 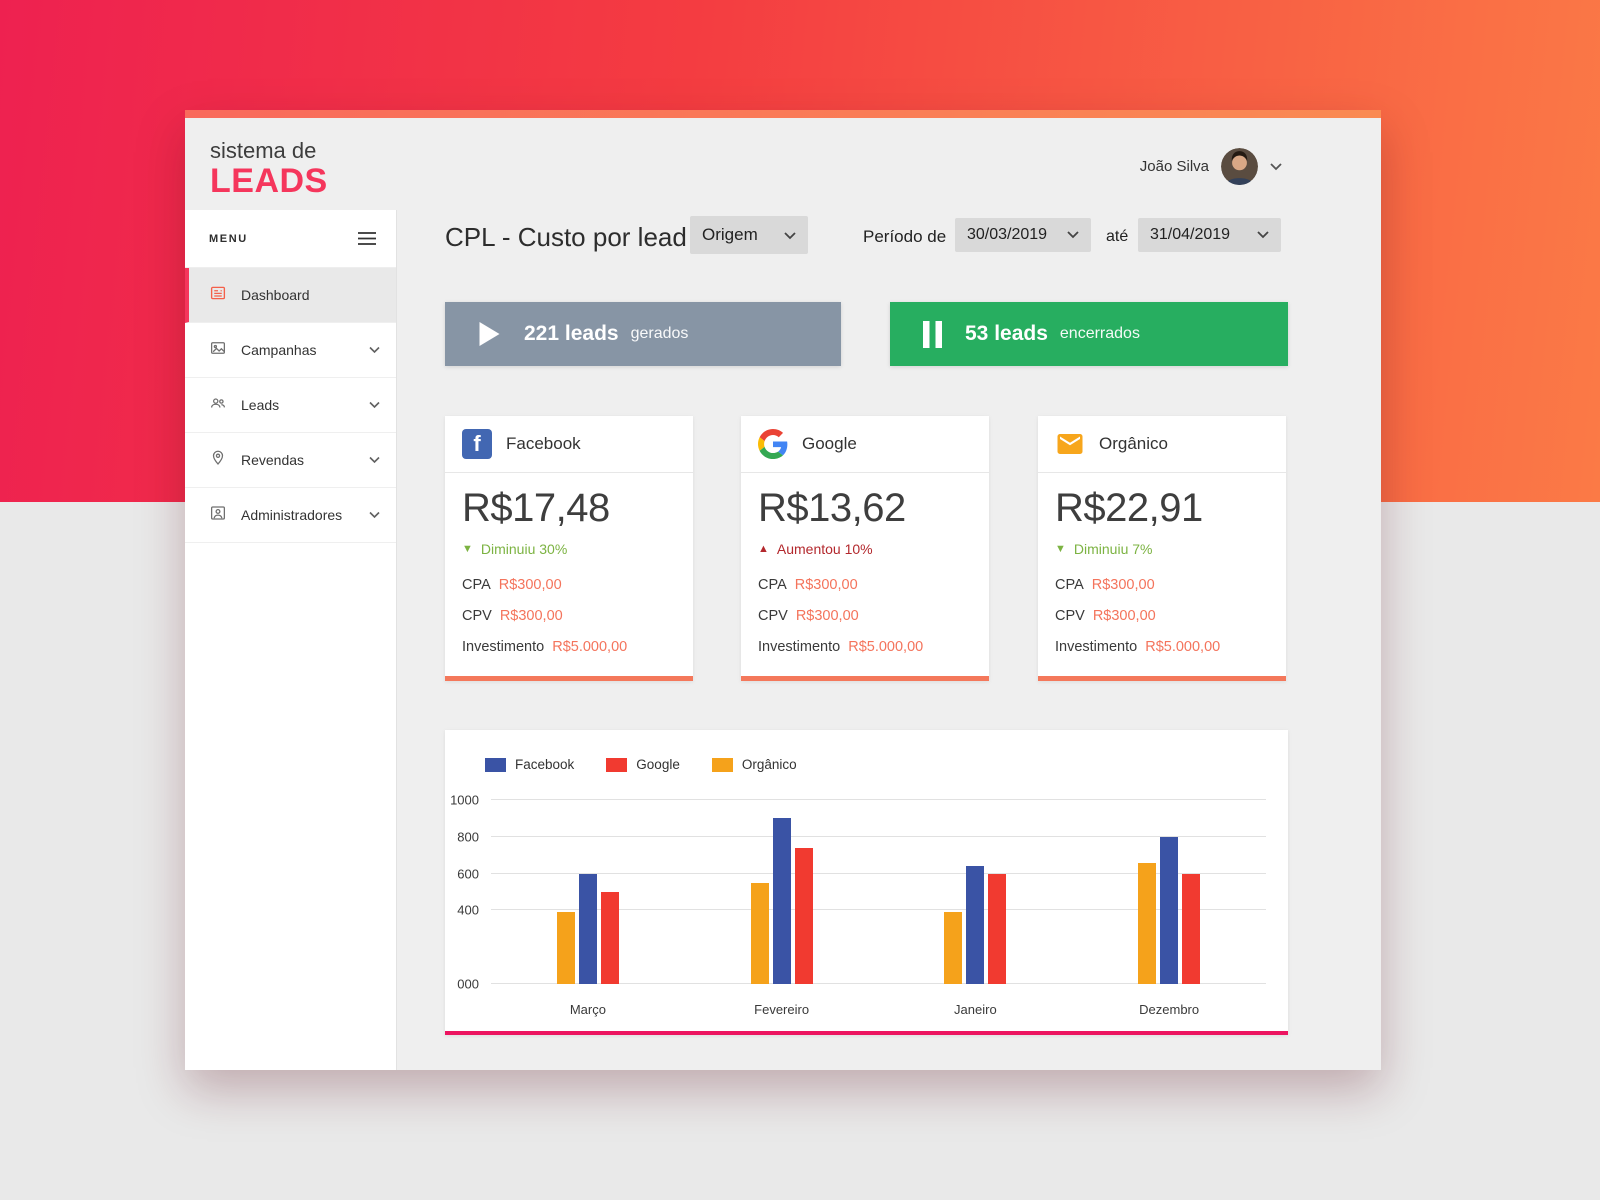 I want to click on chart-x-axis: Março Fevereiro Janeiro Dezembro, so click(x=878, y=1009).